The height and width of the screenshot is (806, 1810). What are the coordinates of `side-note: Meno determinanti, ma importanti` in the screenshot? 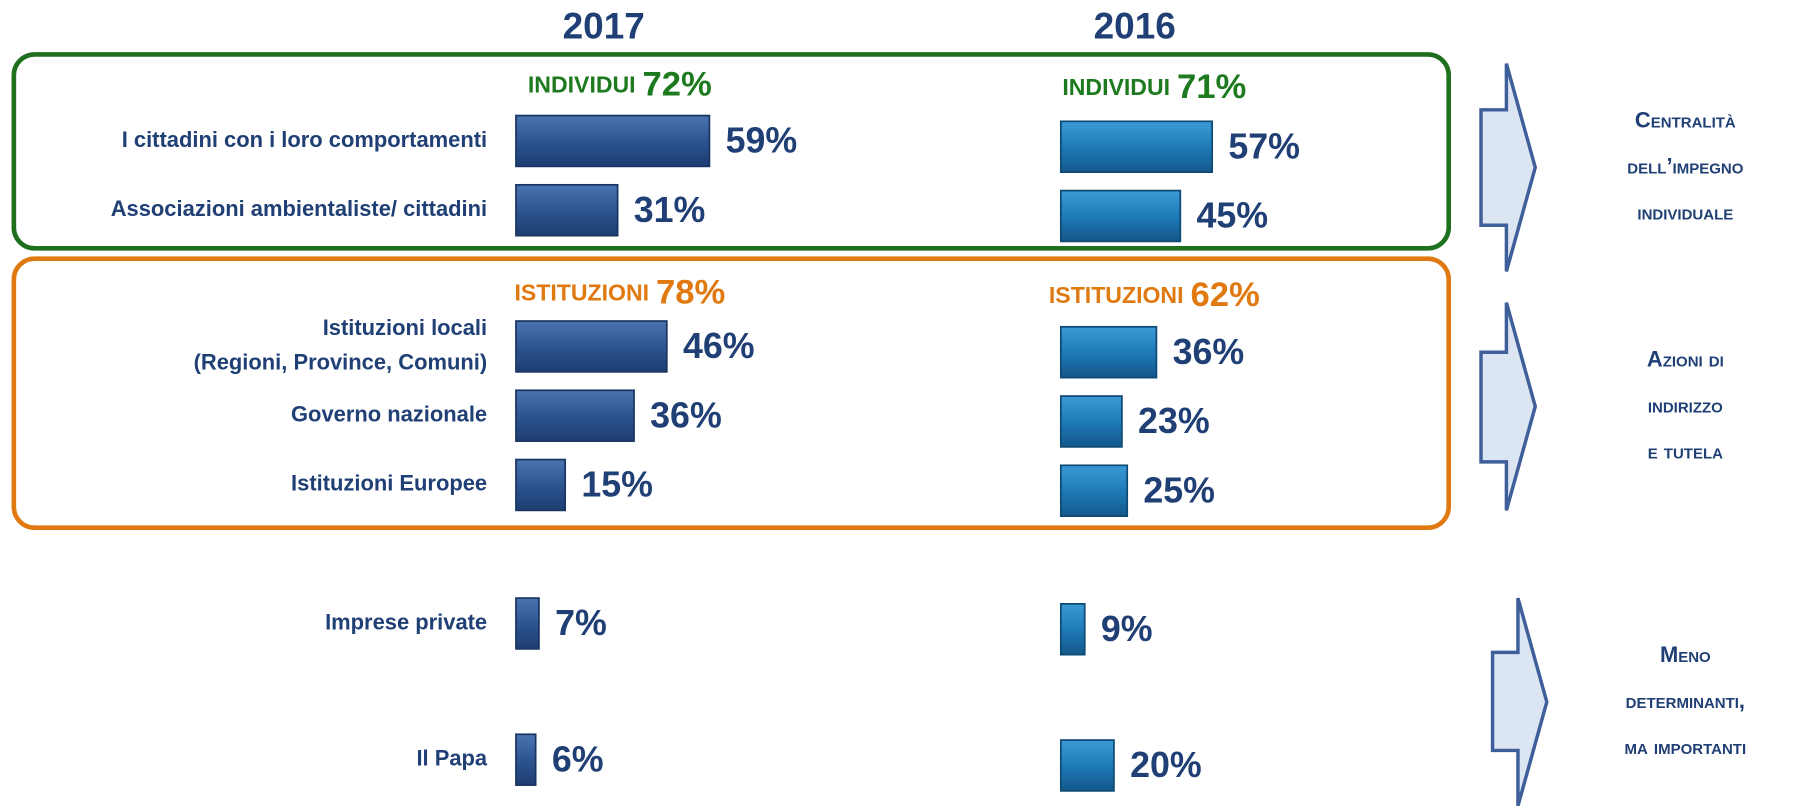 It's located at (1686, 700).